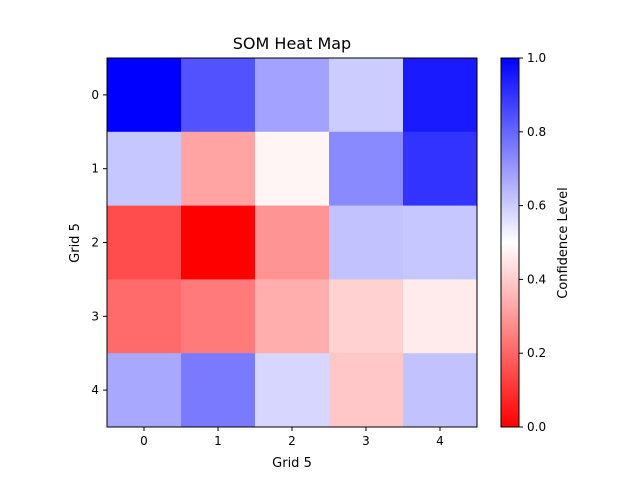 This screenshot has height=485, width=640. What do you see at coordinates (536, 279) in the screenshot?
I see `colorbar-tick-label: 0.4` at bounding box center [536, 279].